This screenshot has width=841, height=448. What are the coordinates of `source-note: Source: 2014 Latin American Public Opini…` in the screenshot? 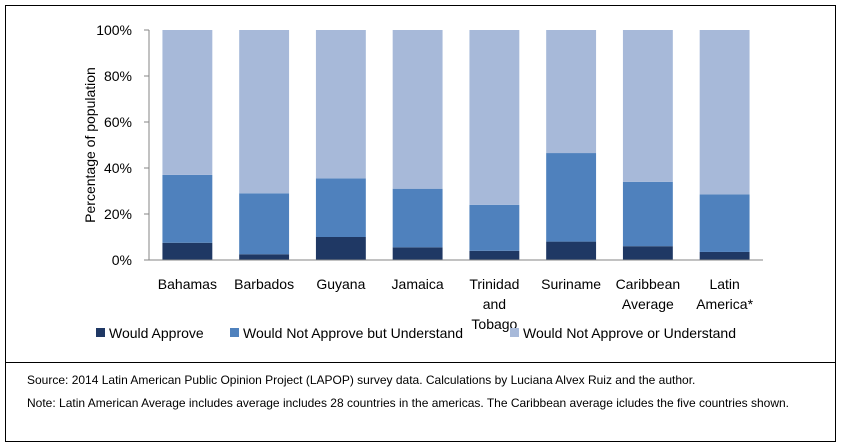 It's located at (361, 380).